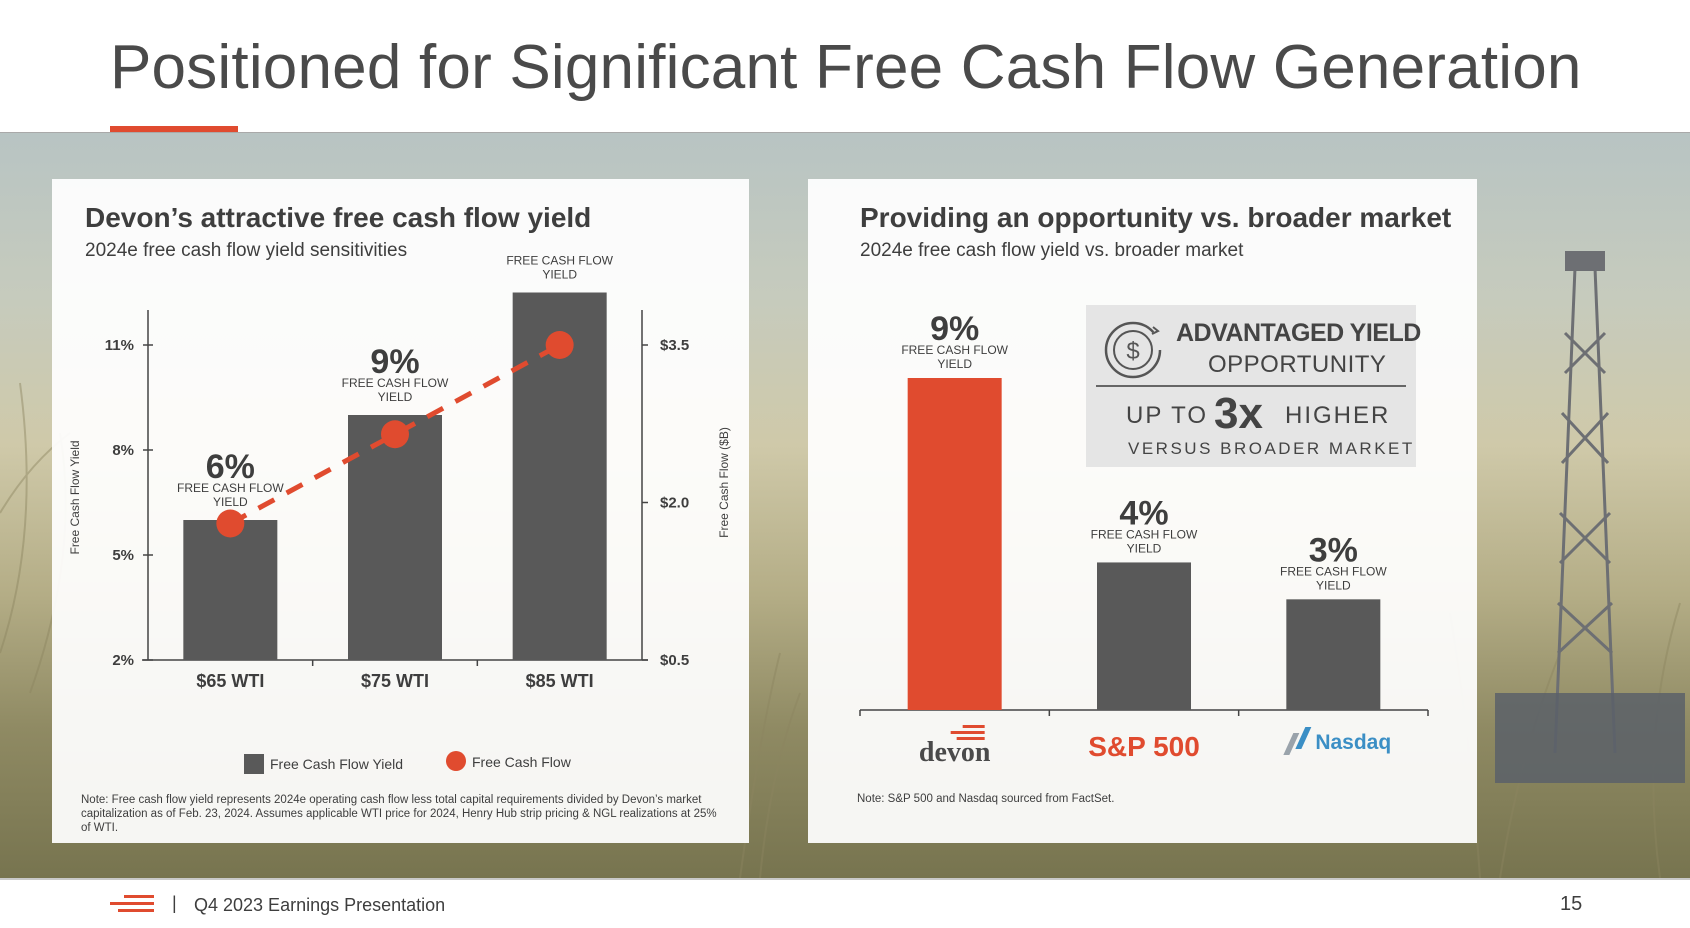  Describe the element at coordinates (1297, 364) in the screenshot. I see `callout-line2: OPPORTUNITY` at that location.